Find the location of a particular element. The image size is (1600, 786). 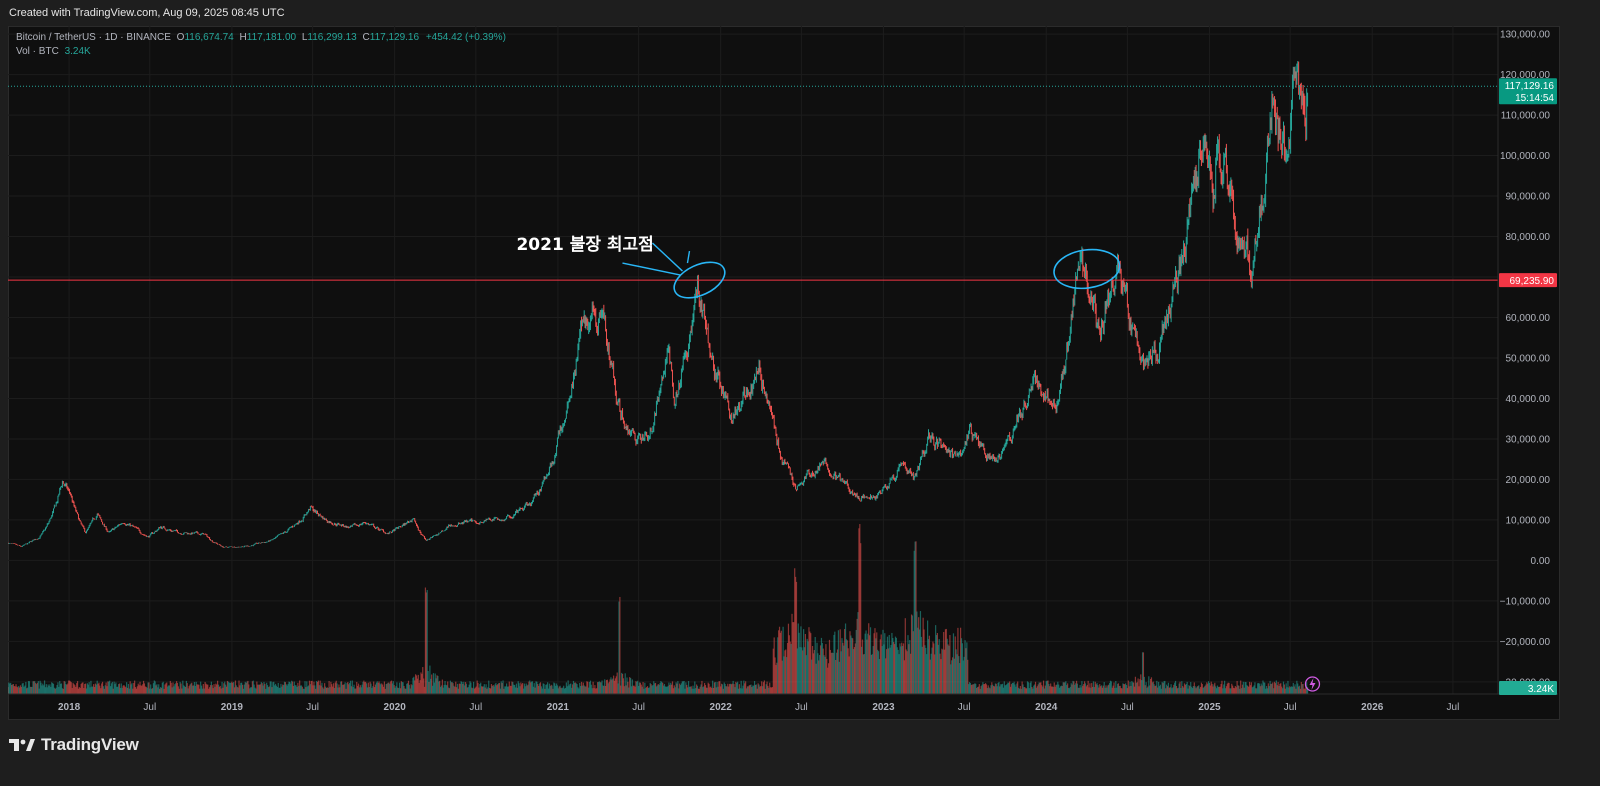

tradingview-brand: TradingView is located at coordinates (74, 745).